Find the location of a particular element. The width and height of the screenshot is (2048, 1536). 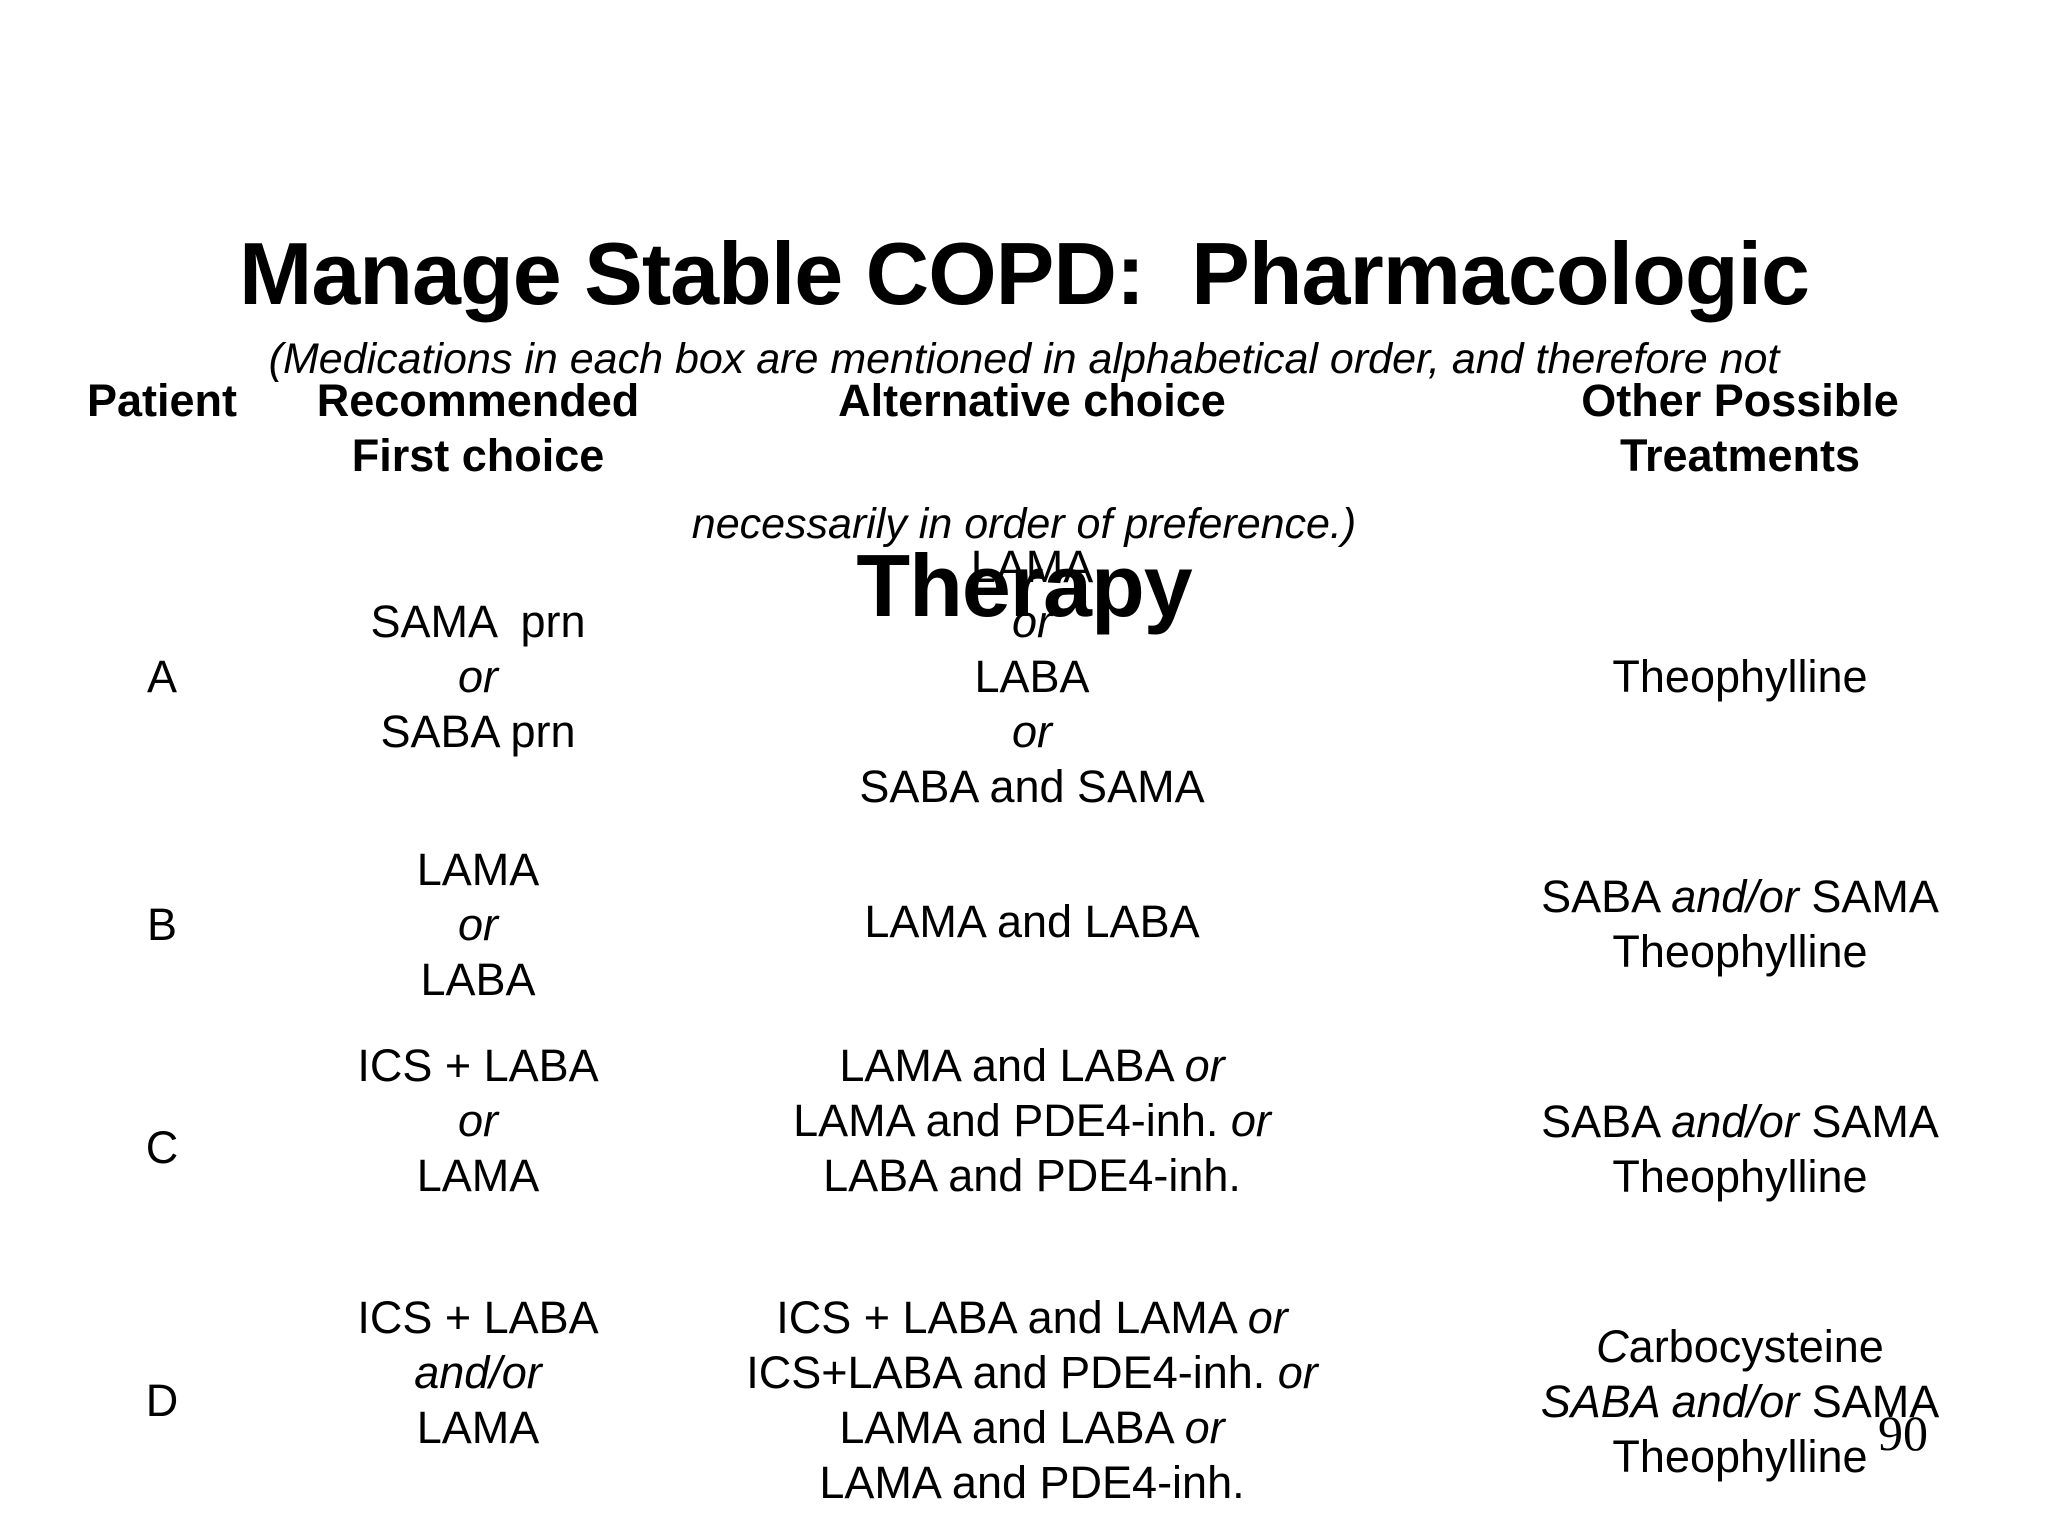

other-treatments-cell-b: SABA and/or SAMA Theophylline is located at coordinates (1730, 924).